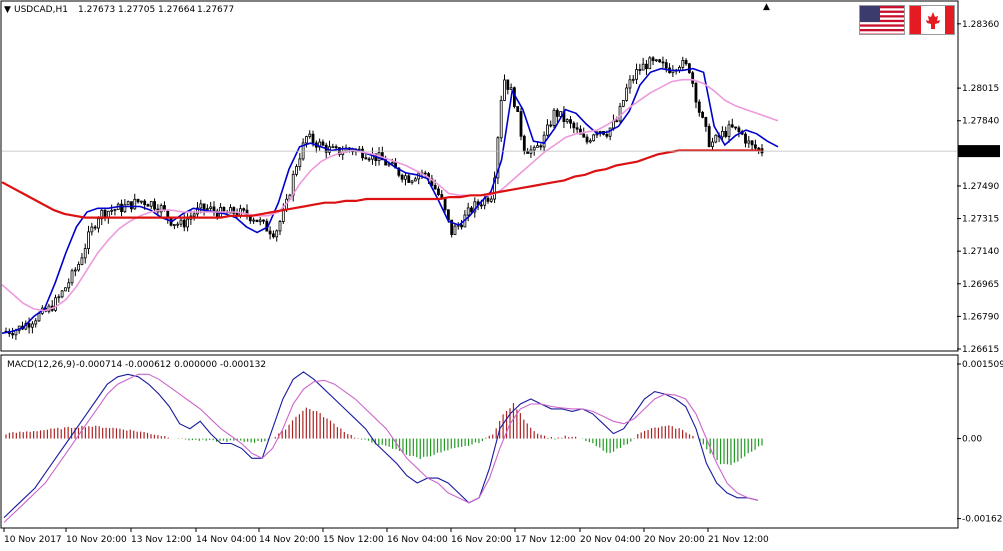 The image size is (1003, 551). Describe the element at coordinates (176, 10) in the screenshot. I see `low-value: 1.27664` at that location.